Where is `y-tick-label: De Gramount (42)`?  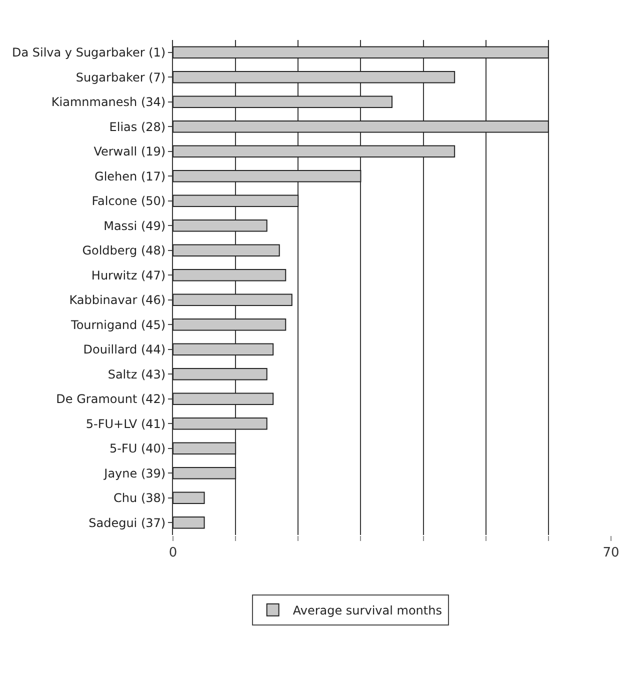
y-tick-label: De Gramount (42) is located at coordinates (111, 399).